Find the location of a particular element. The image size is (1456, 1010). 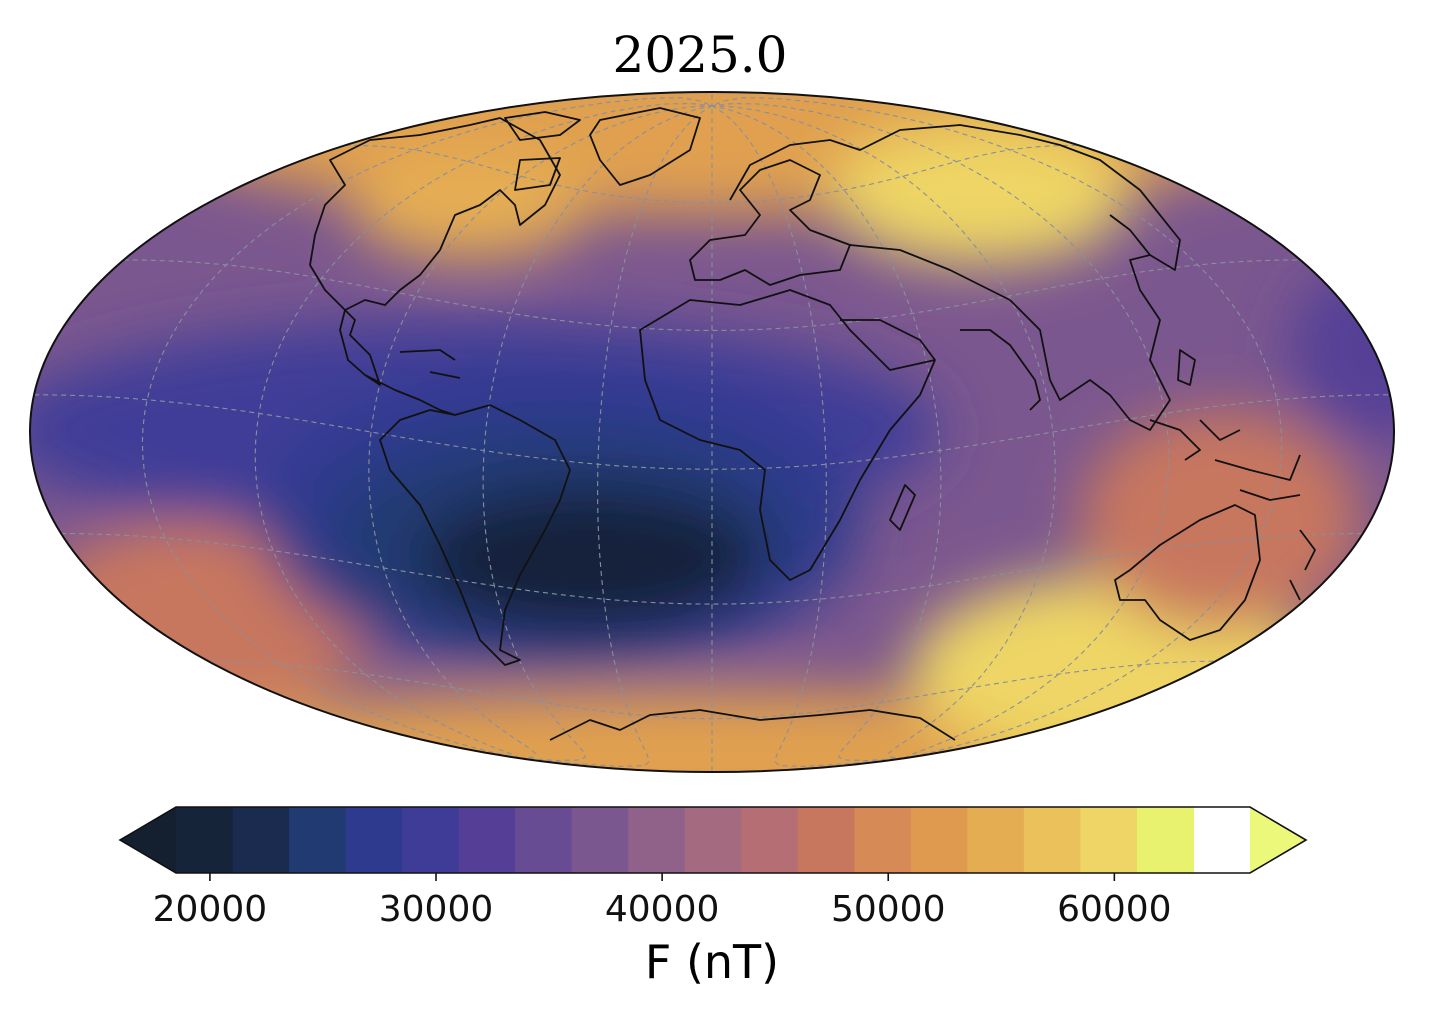

coast-south-america is located at coordinates (475, 535).